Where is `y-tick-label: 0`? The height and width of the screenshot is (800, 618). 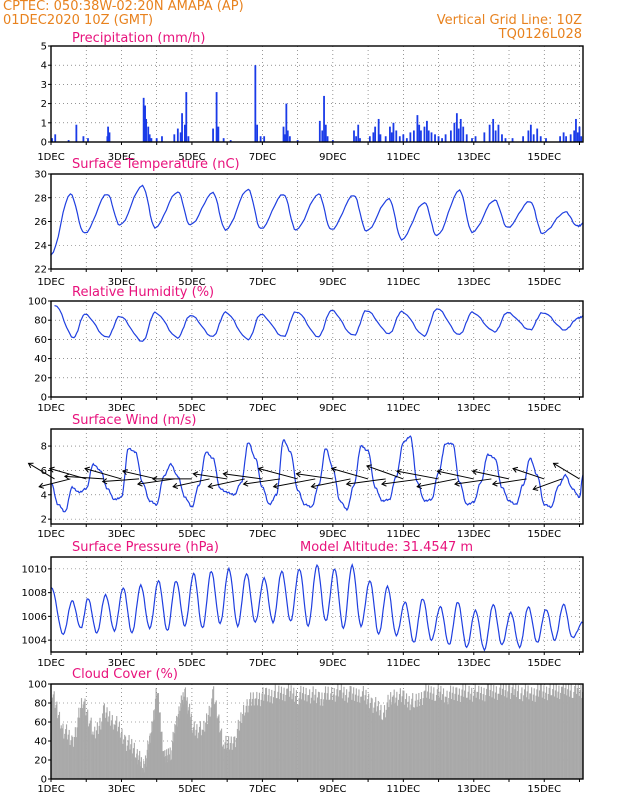 y-tick-label: 0 is located at coordinates (44, 780).